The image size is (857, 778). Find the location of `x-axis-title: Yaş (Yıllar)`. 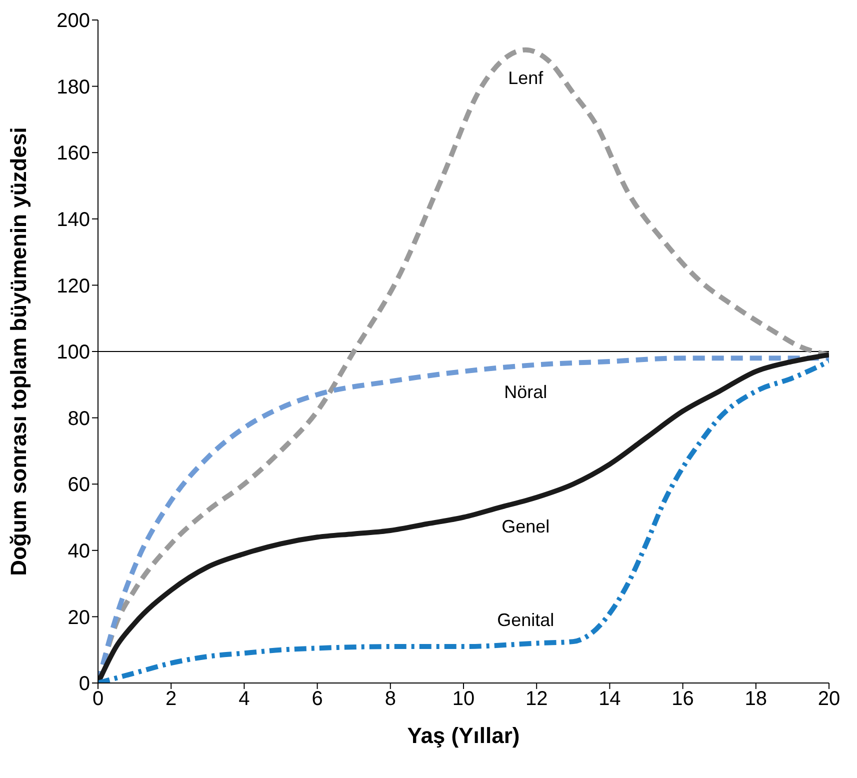

x-axis-title: Yaş (Yıllar) is located at coordinates (463, 735).